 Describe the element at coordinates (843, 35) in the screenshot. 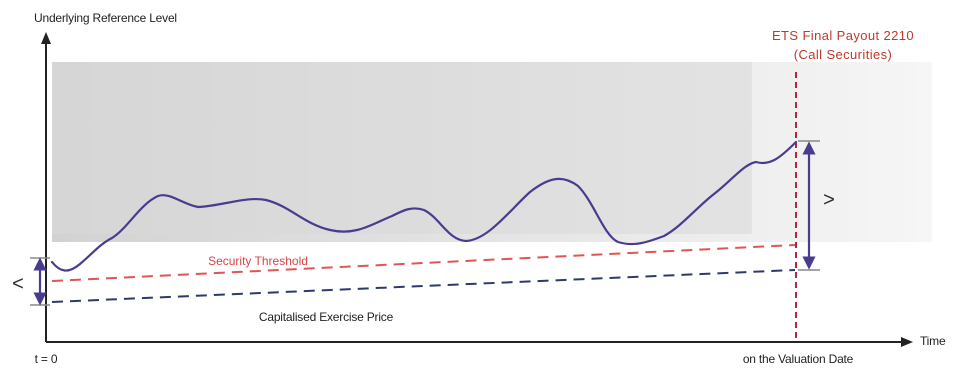

I see `ets-title-line1: ETS Final Payout 2210` at that location.